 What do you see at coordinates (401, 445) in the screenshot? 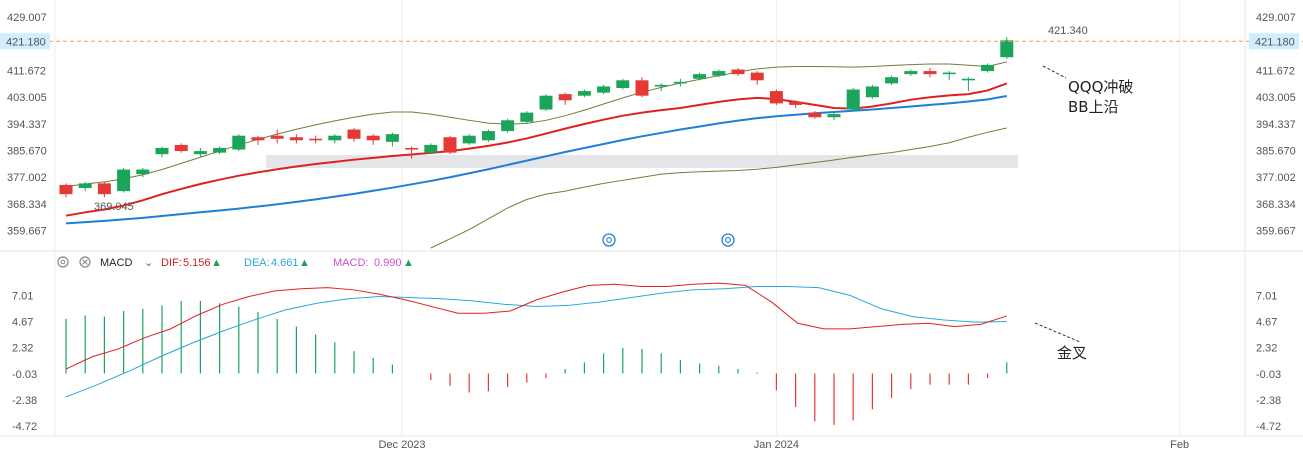
I see `x-tick-label: Dec 2023` at bounding box center [401, 445].